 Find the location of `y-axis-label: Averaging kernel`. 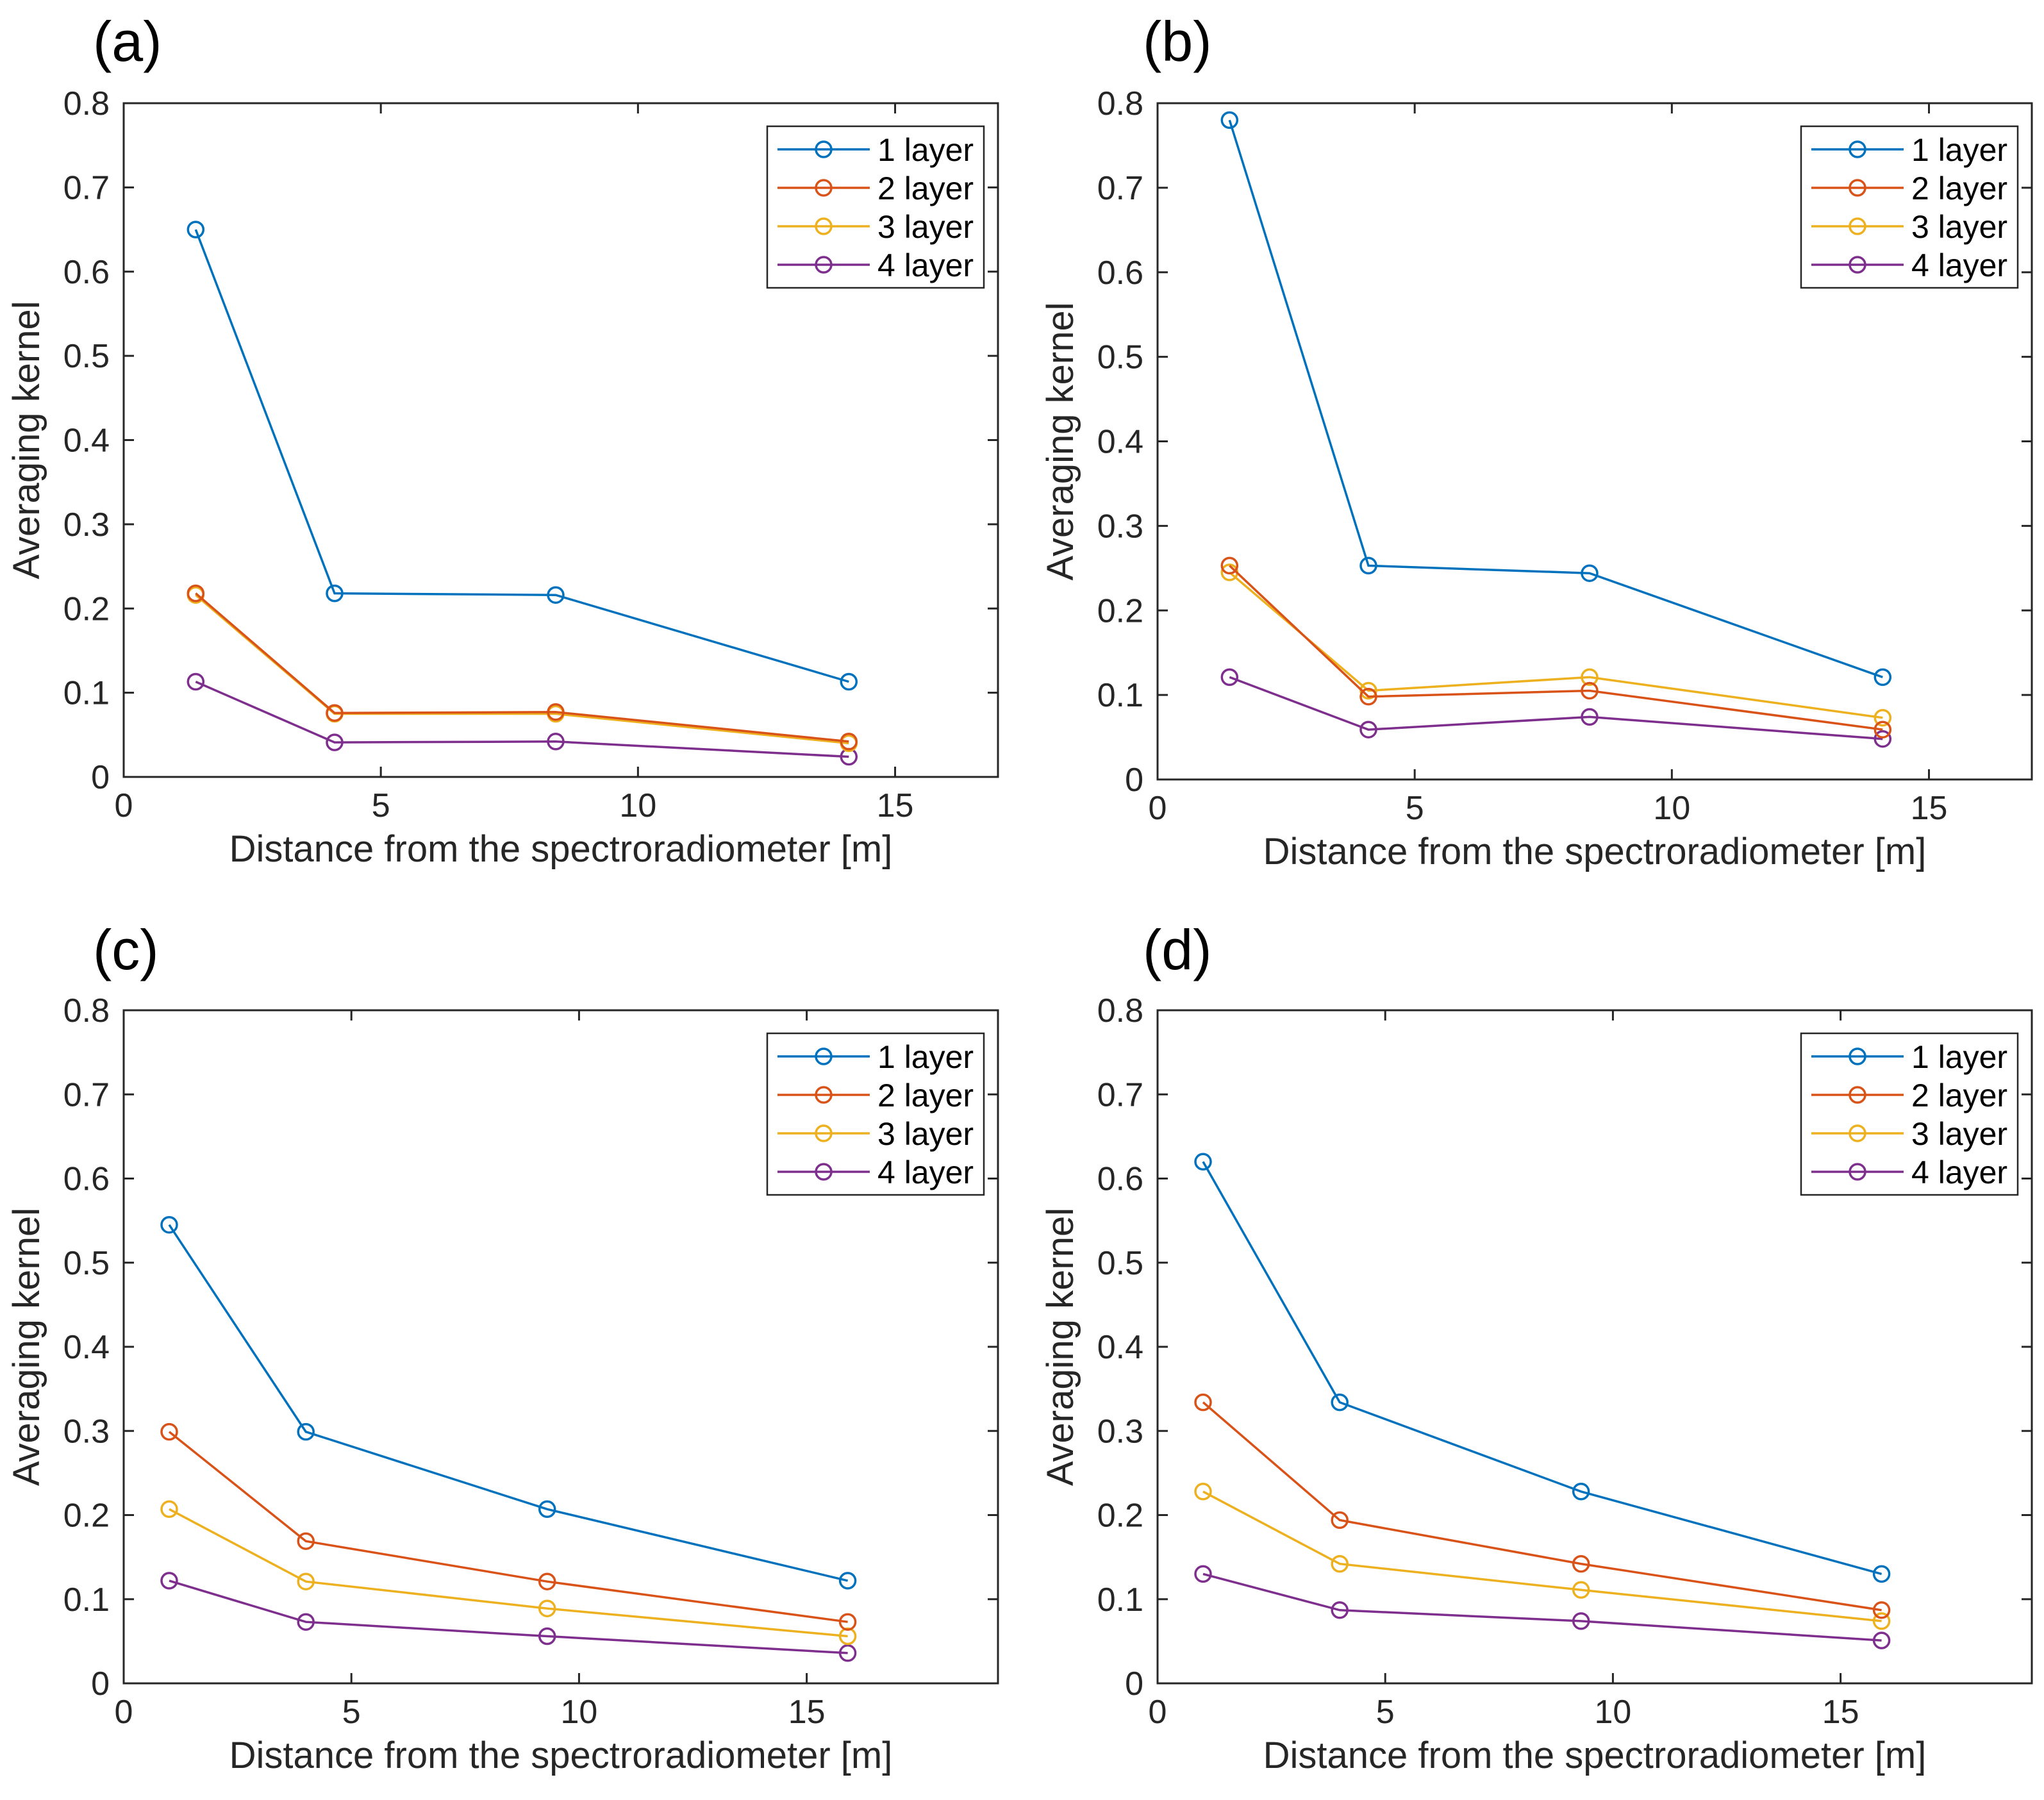

y-axis-label: Averaging kernel is located at coordinates (27, 440).